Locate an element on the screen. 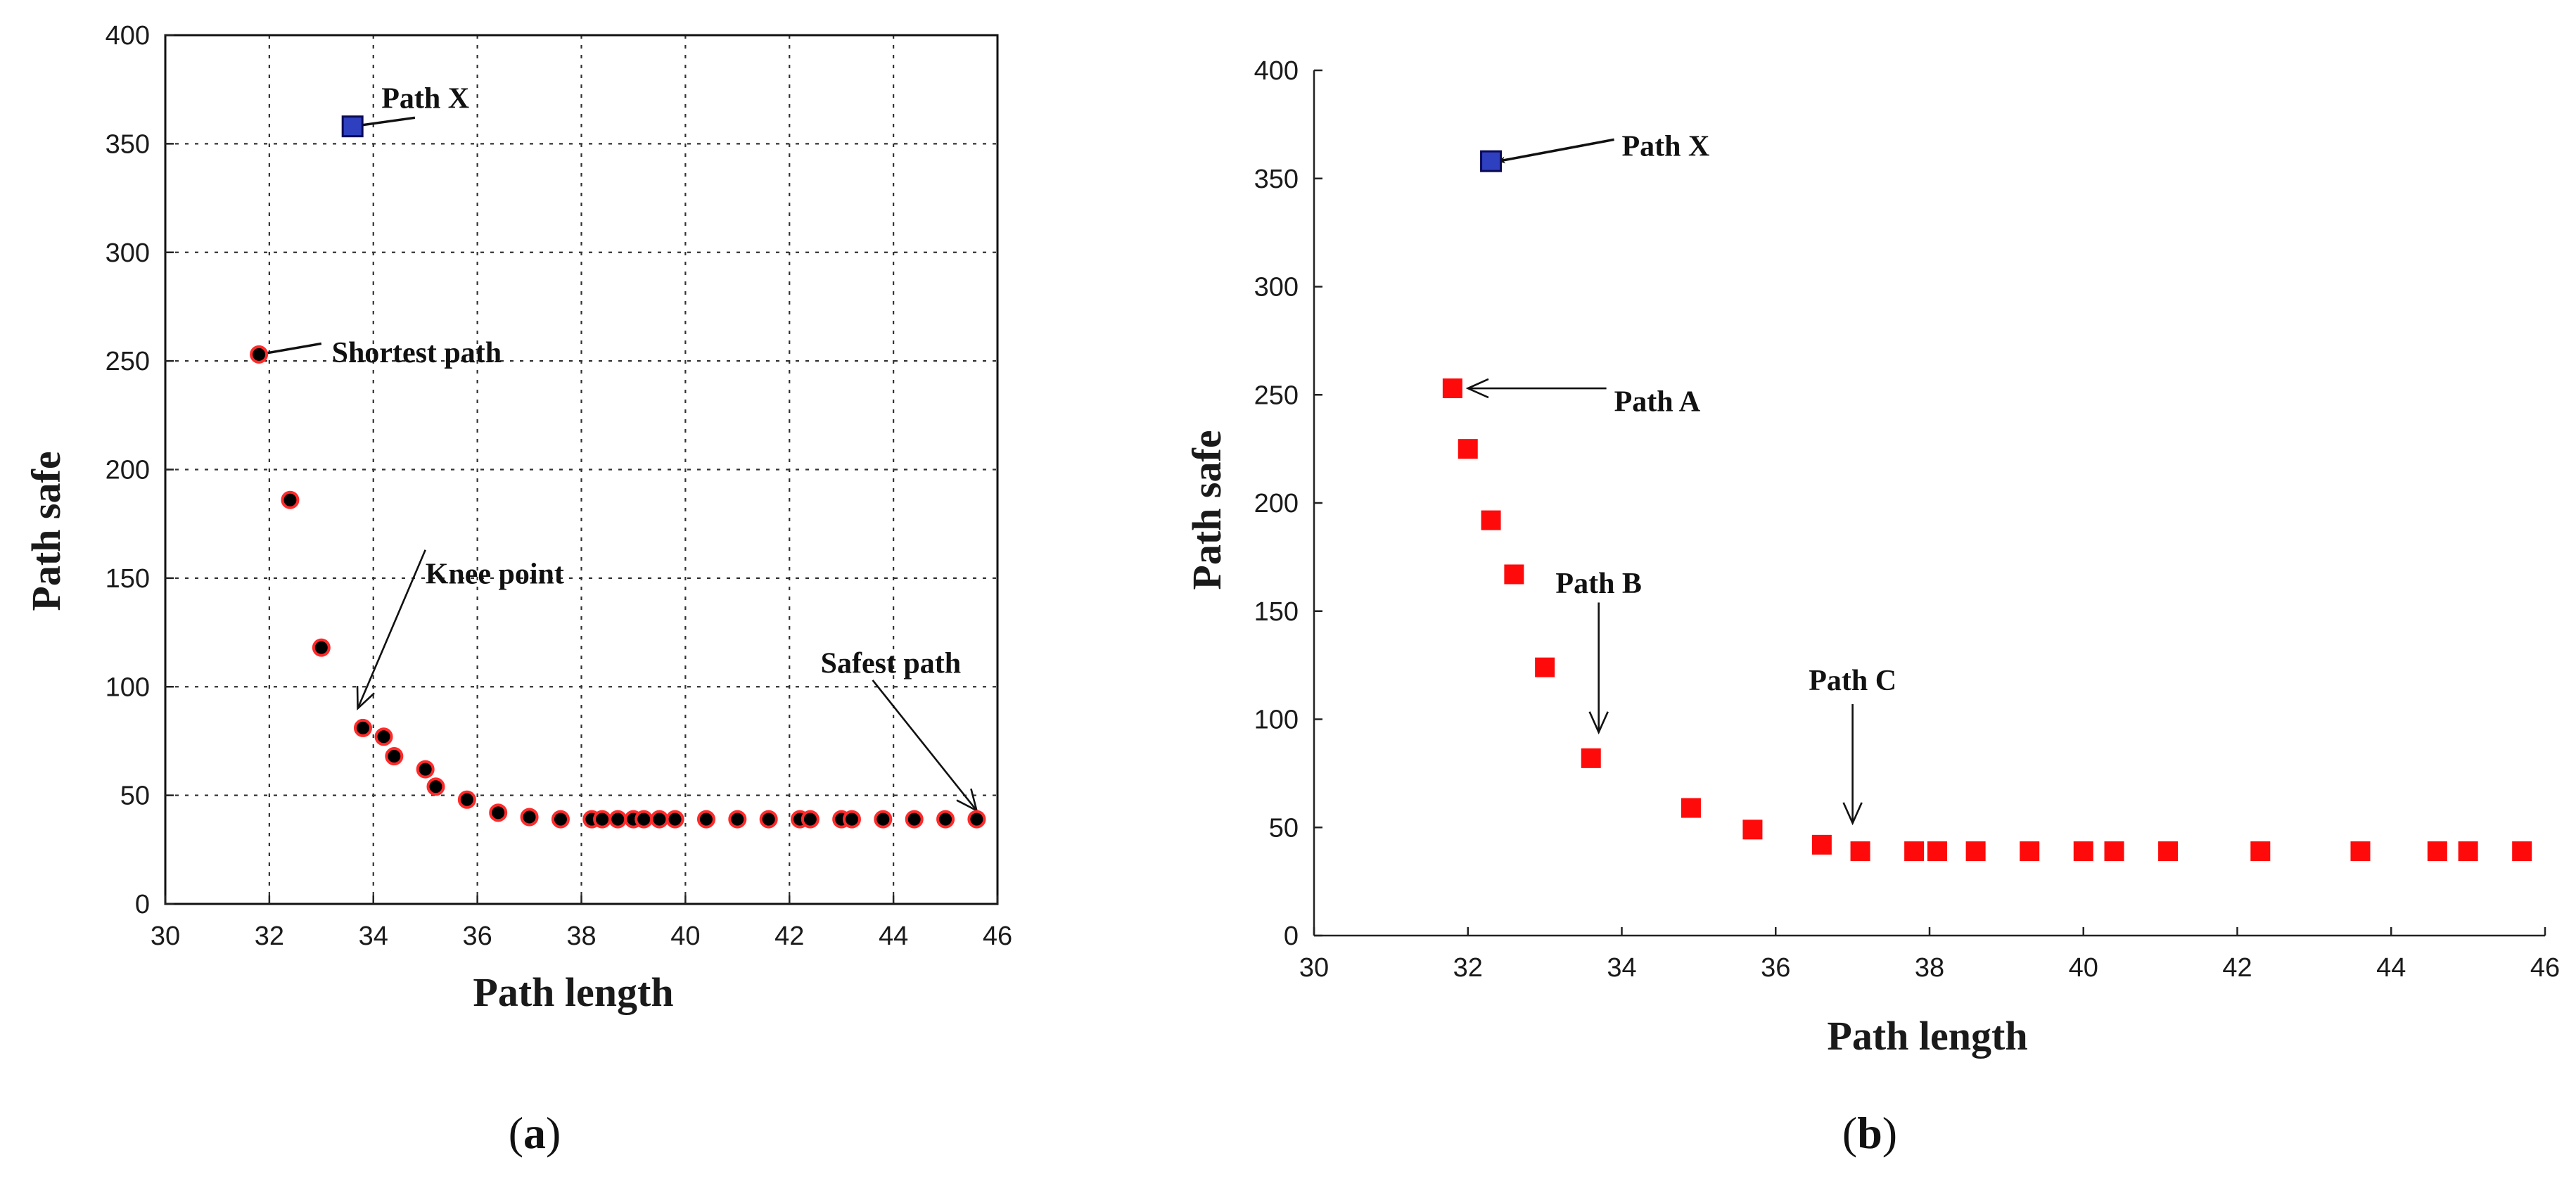 This screenshot has width=2576, height=1186. panel-a-y-tick-label: 100 is located at coordinates (128, 687).